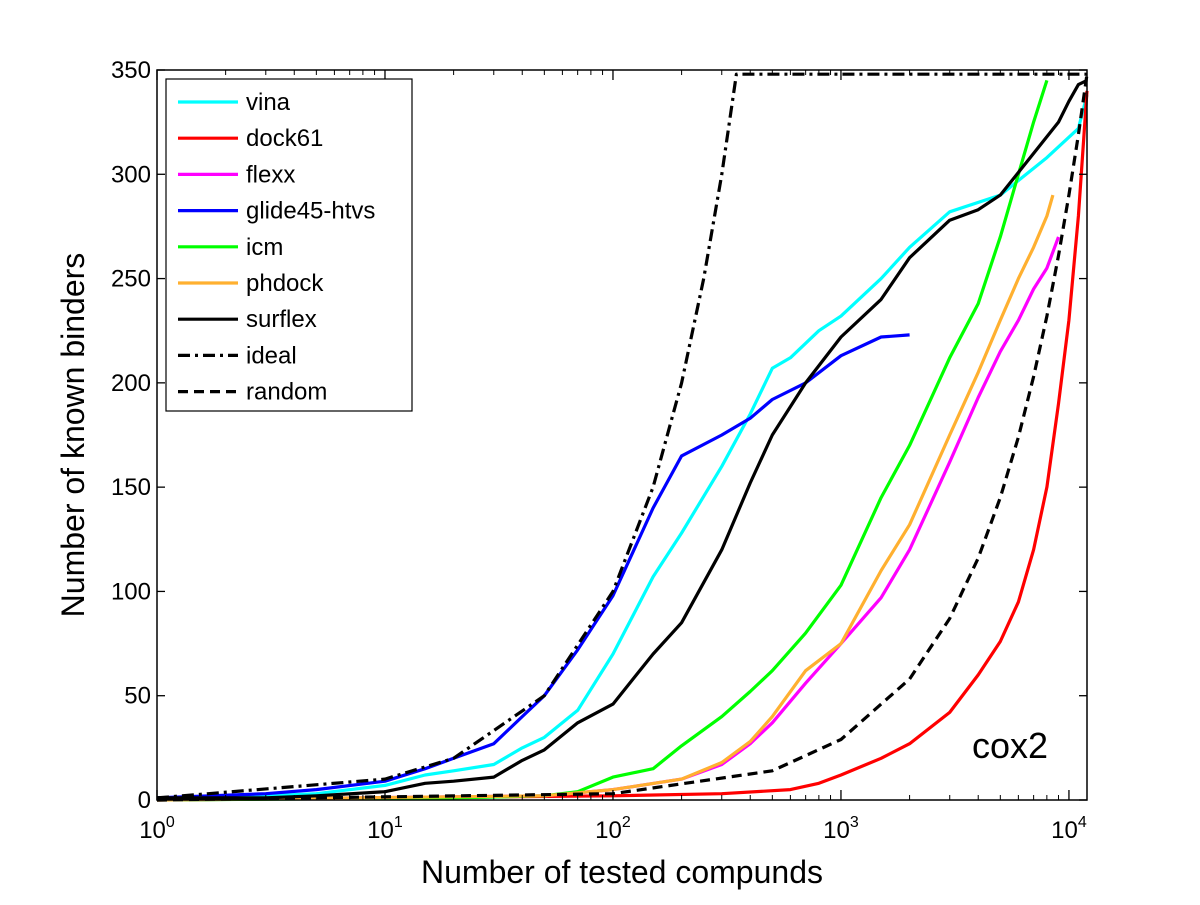 The height and width of the screenshot is (905, 1200). I want to click on x-axis-label: Number of tested compunds, so click(622, 872).